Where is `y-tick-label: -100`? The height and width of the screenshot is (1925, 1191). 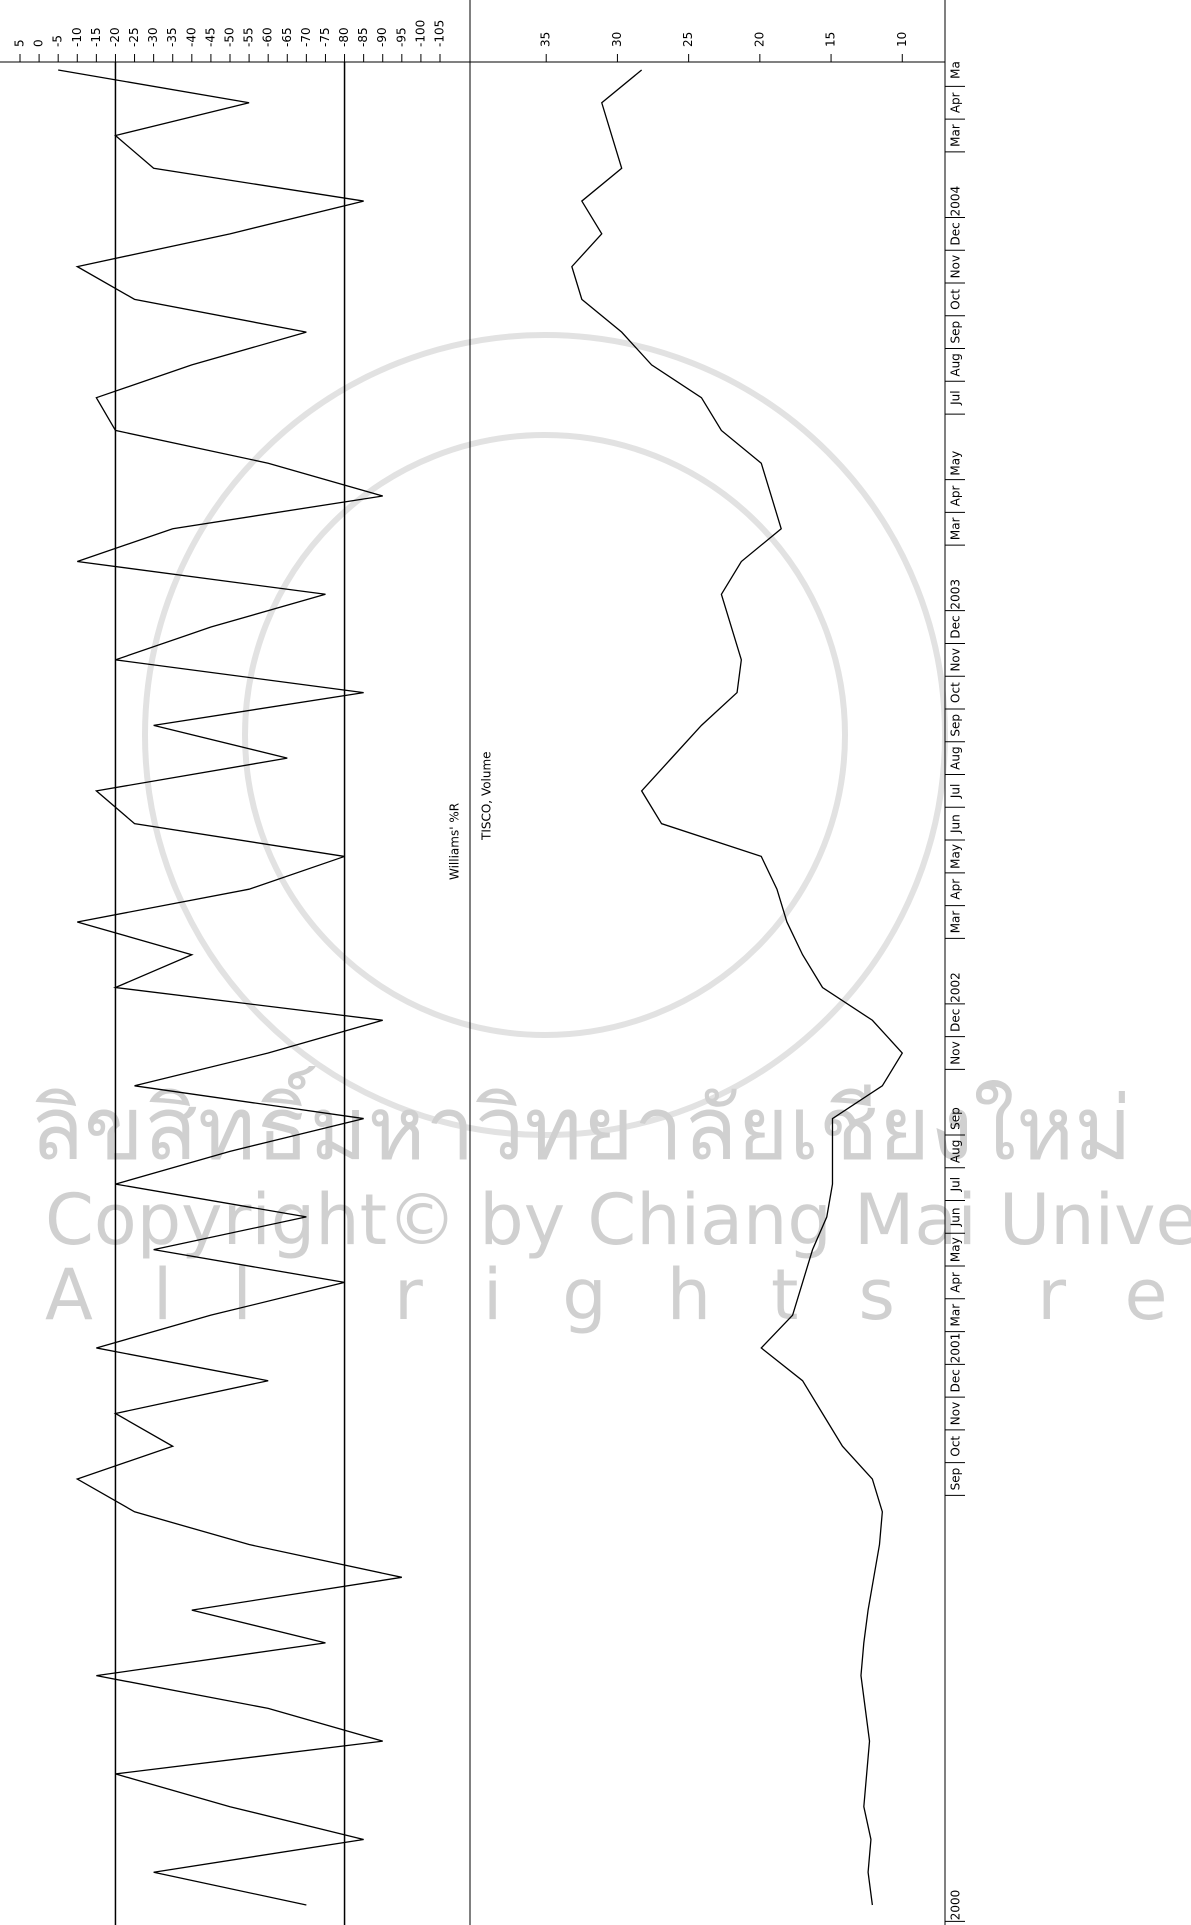 y-tick-label: -100 is located at coordinates (420, 33).